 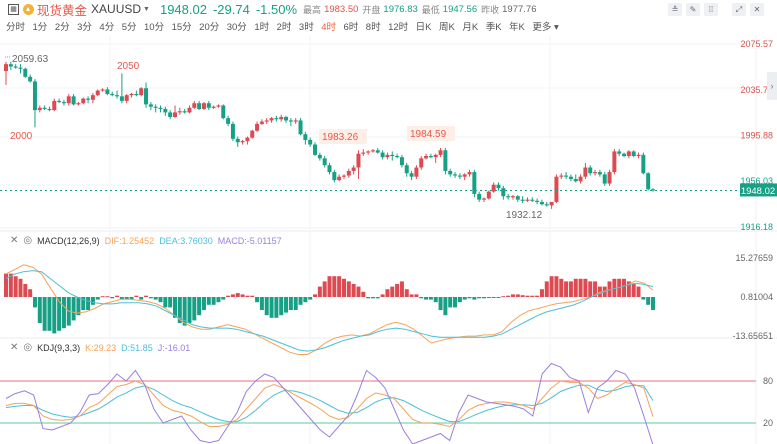 I want to click on period-3: 3分, so click(x=84, y=27).